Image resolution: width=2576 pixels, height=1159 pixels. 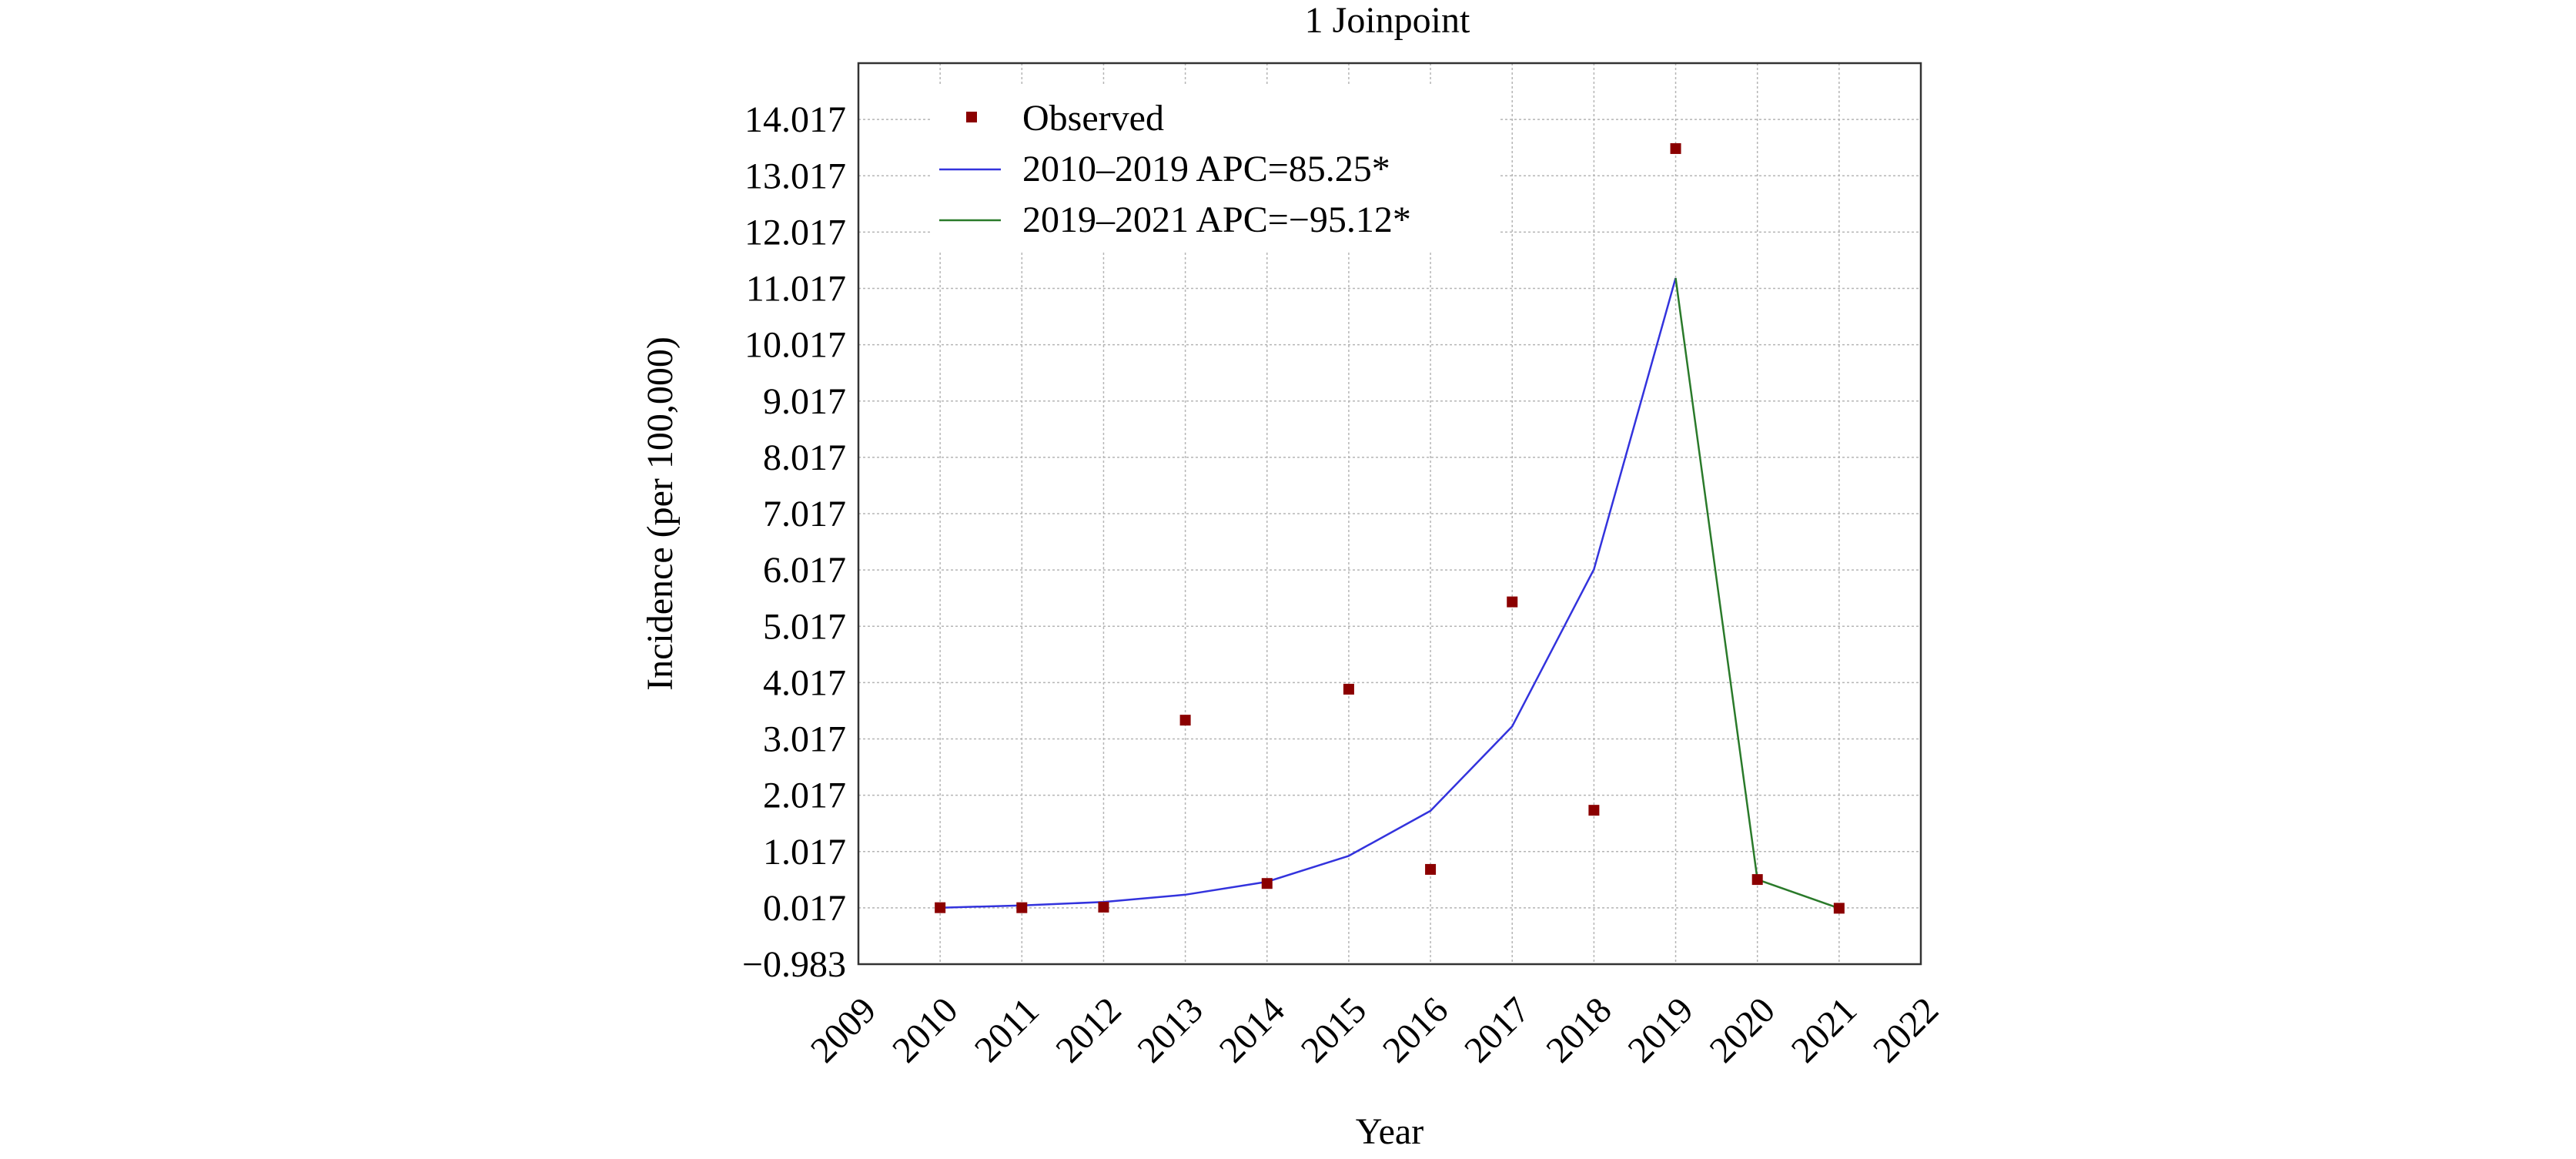 What do you see at coordinates (805, 795) in the screenshot?
I see `y-tick-label: 2.017` at bounding box center [805, 795].